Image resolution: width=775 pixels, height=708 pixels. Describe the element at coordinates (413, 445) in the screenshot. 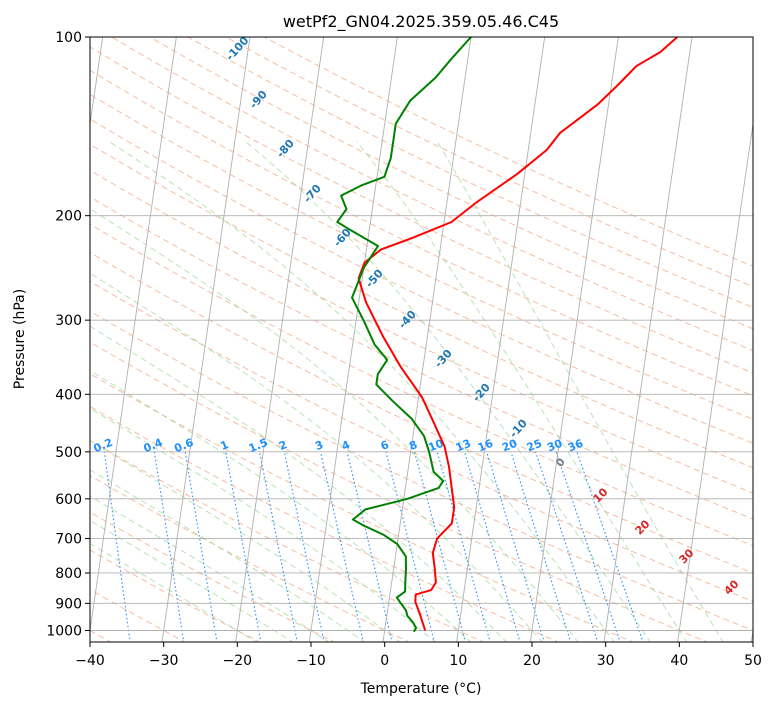

I see `mixing-ratio-label: 8` at that location.